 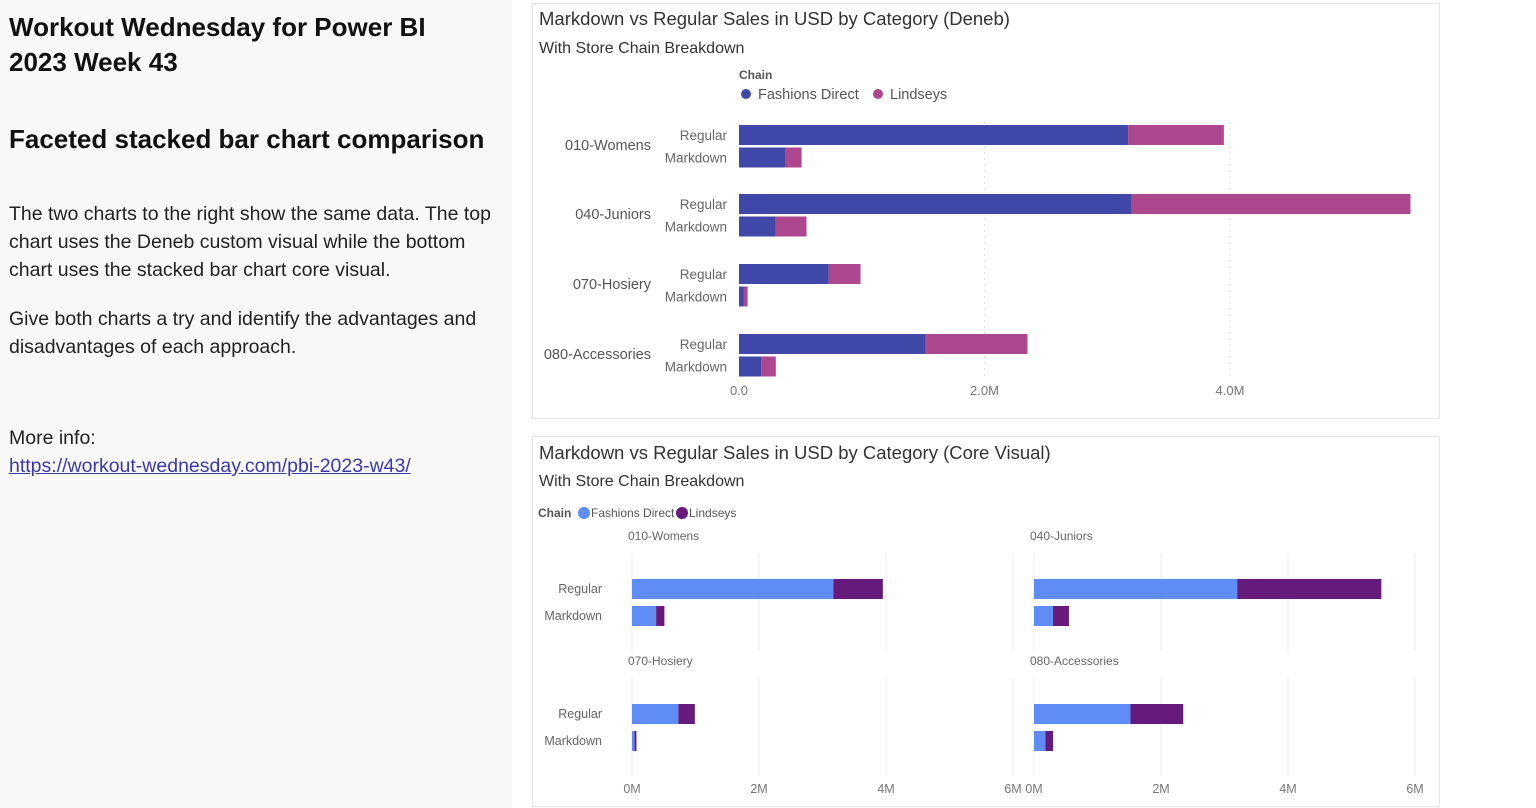 What do you see at coordinates (613, 215) in the screenshot?
I see `category-label: 040-Juniors` at bounding box center [613, 215].